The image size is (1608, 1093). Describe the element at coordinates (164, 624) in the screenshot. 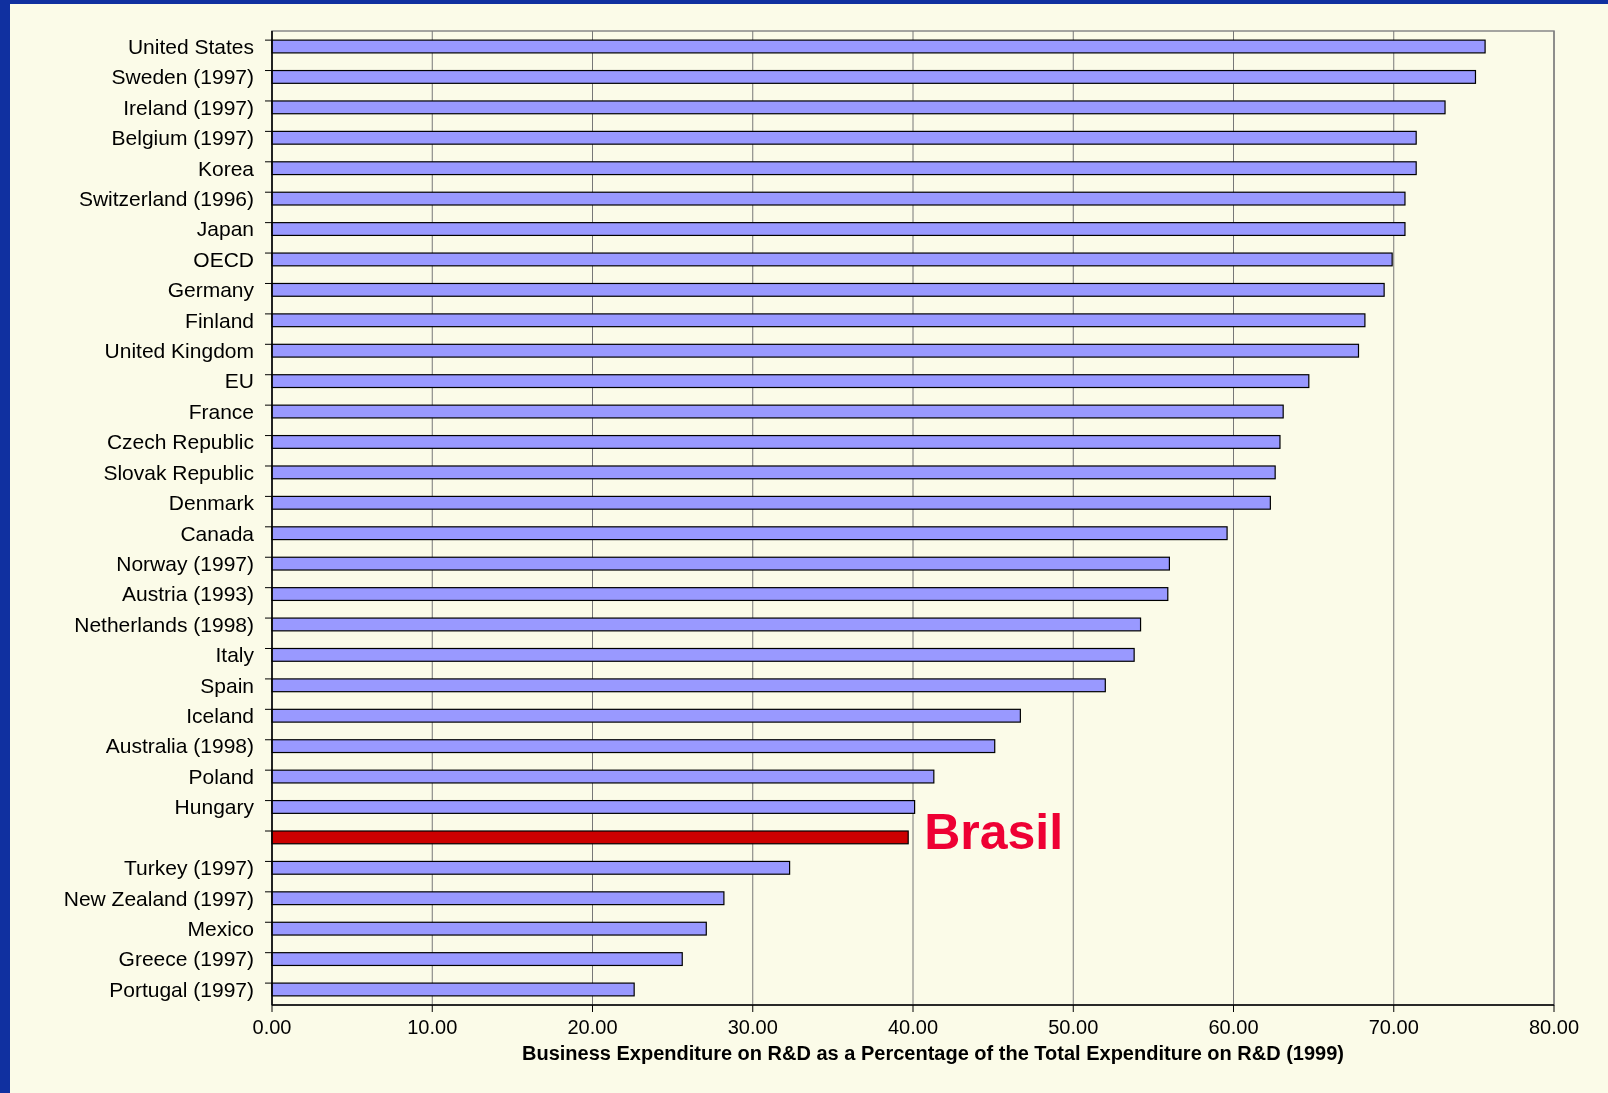

I see `y-tick-label: Netherlands (1998)` at that location.